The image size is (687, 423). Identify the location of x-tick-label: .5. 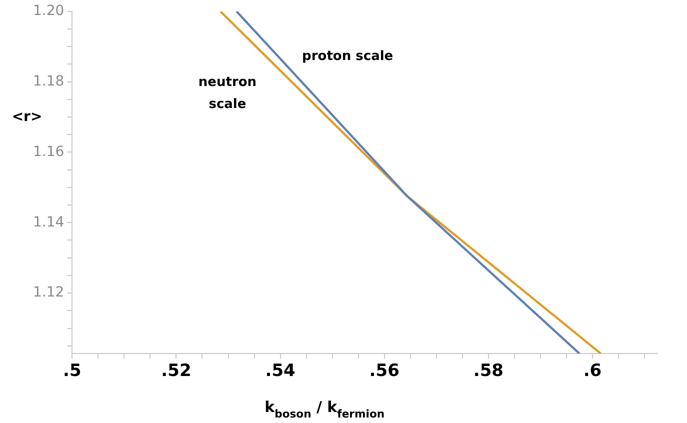
(72, 371).